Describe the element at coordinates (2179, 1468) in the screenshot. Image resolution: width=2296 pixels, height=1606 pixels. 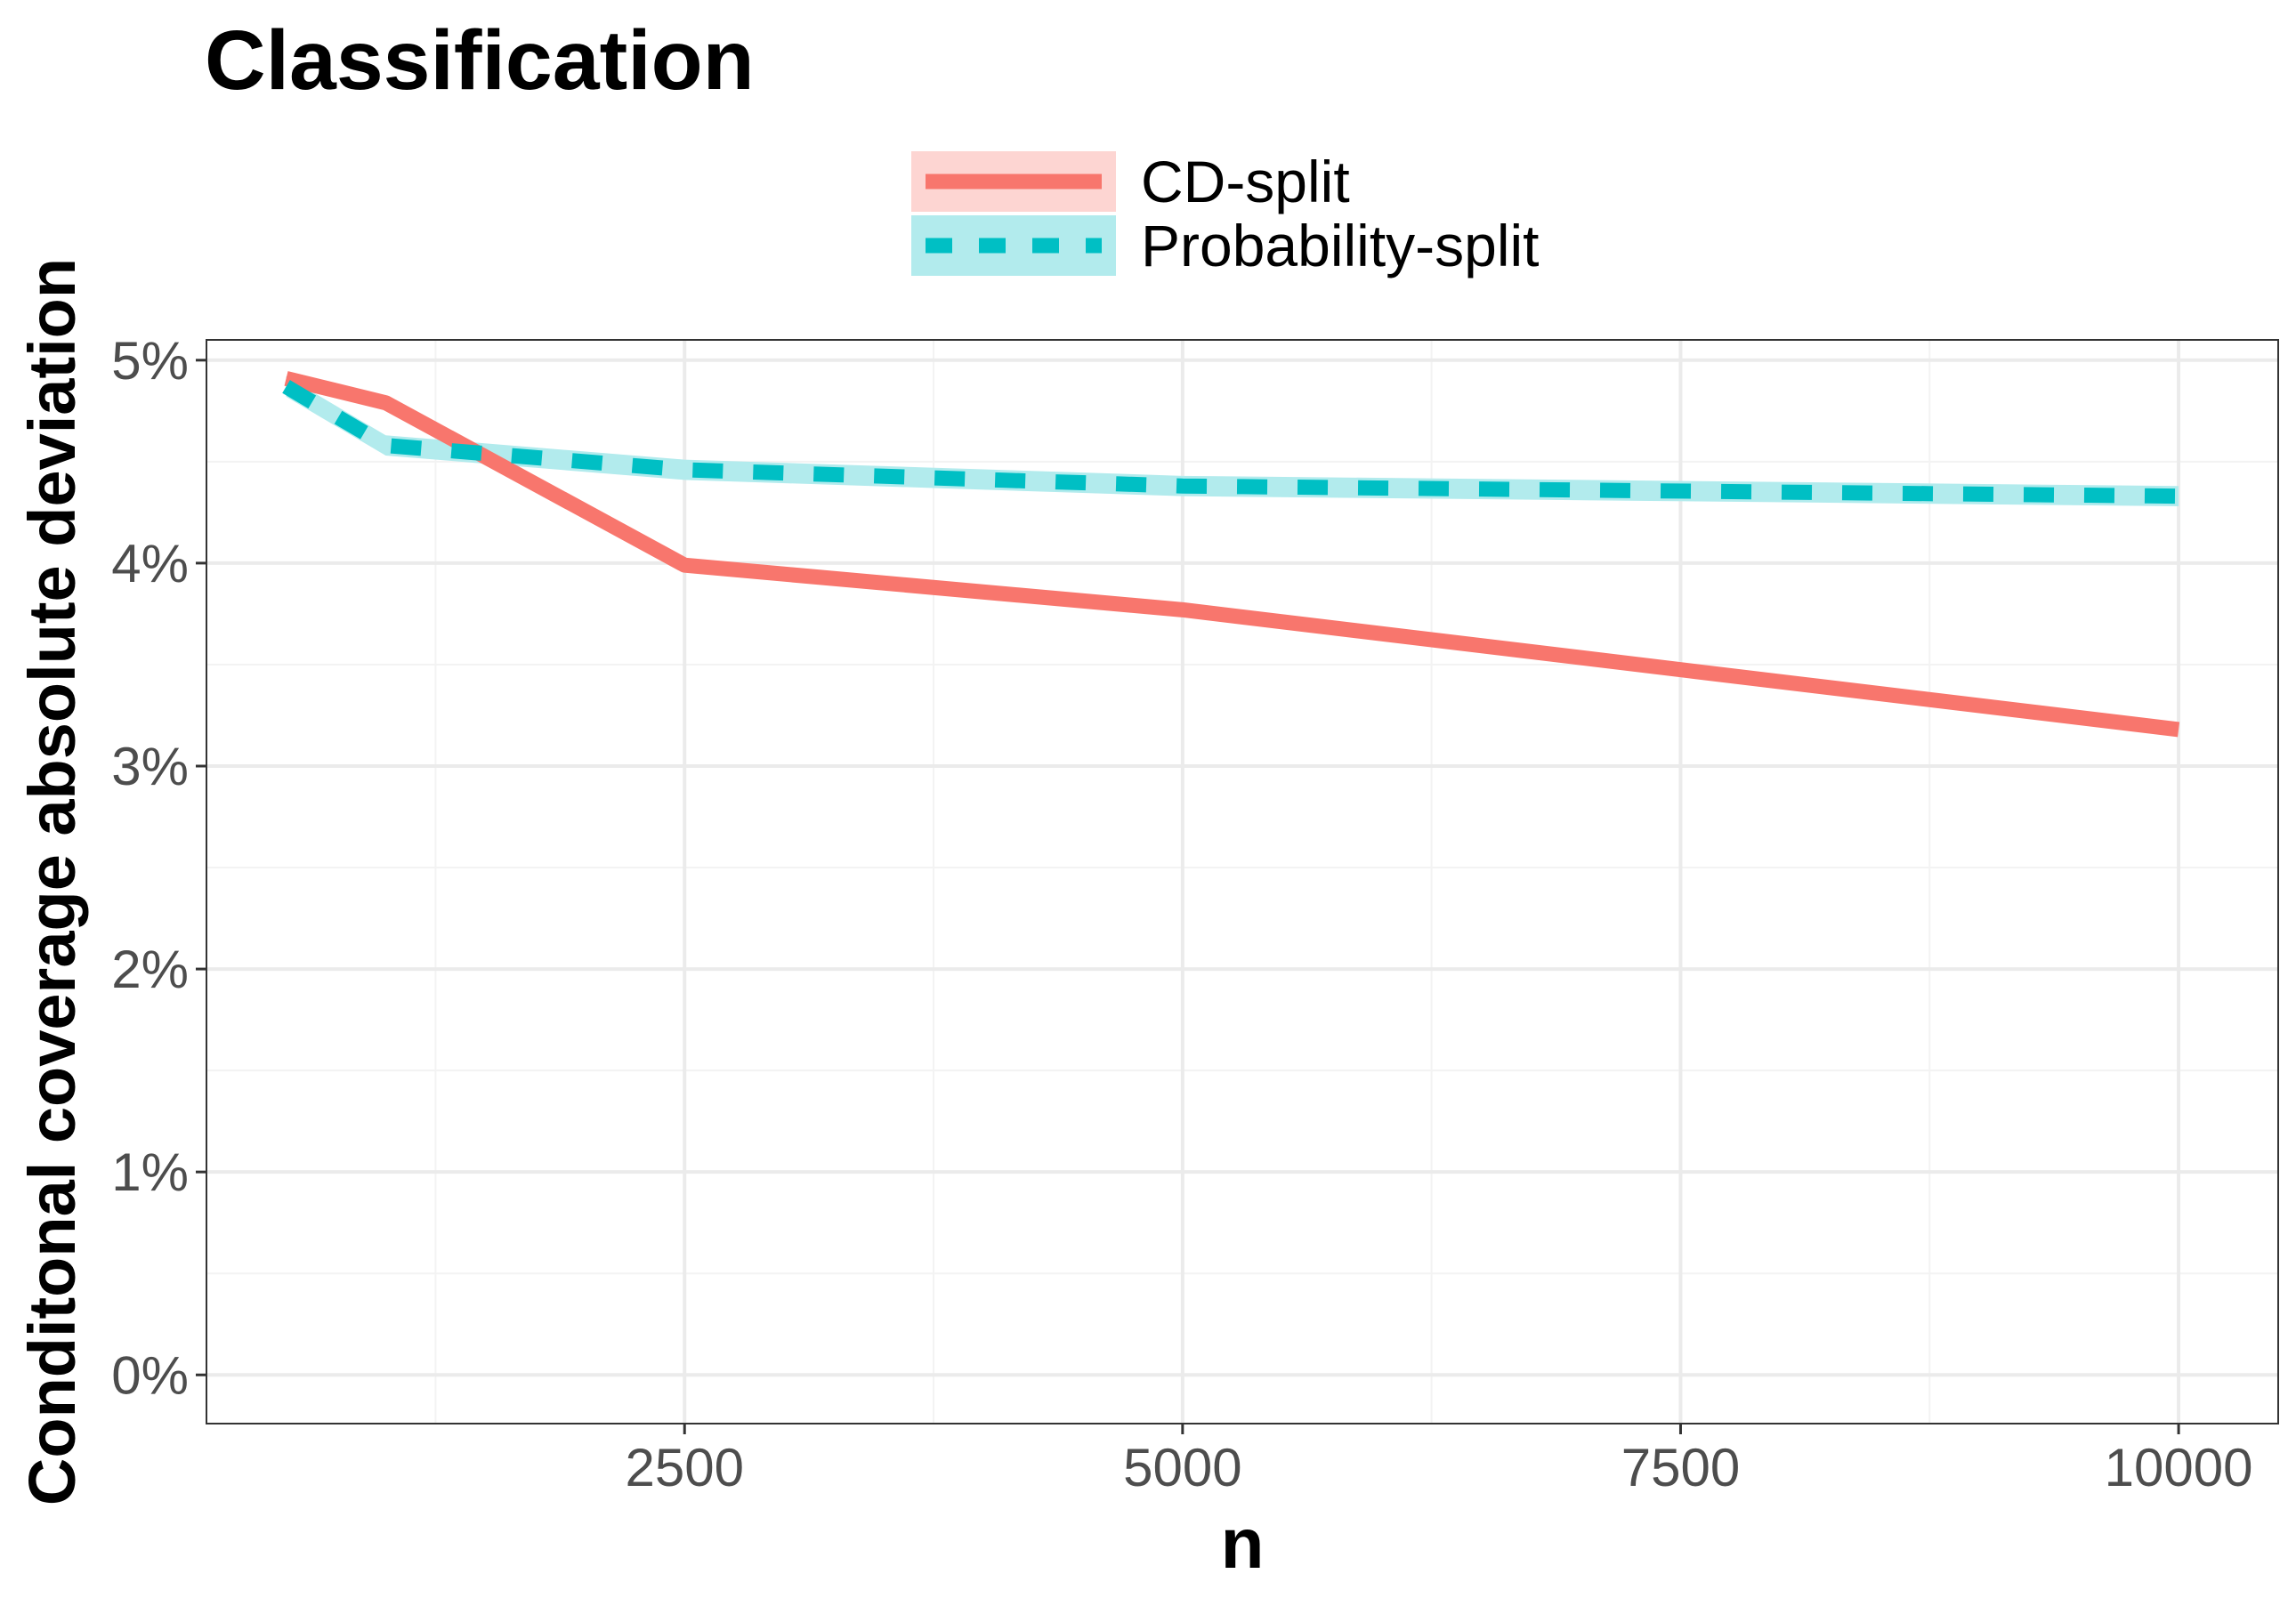
I see `x-tick-label: 10000` at that location.